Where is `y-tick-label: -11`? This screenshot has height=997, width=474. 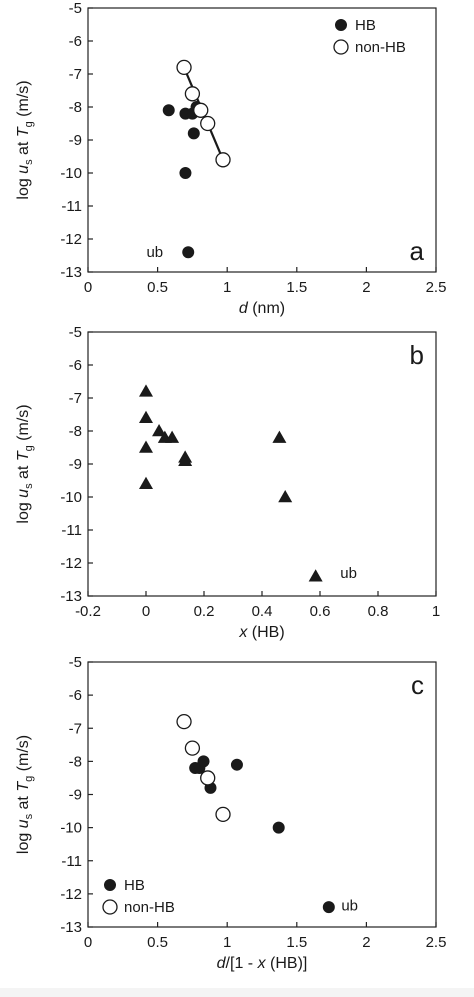 y-tick-label: -11 is located at coordinates (71, 206).